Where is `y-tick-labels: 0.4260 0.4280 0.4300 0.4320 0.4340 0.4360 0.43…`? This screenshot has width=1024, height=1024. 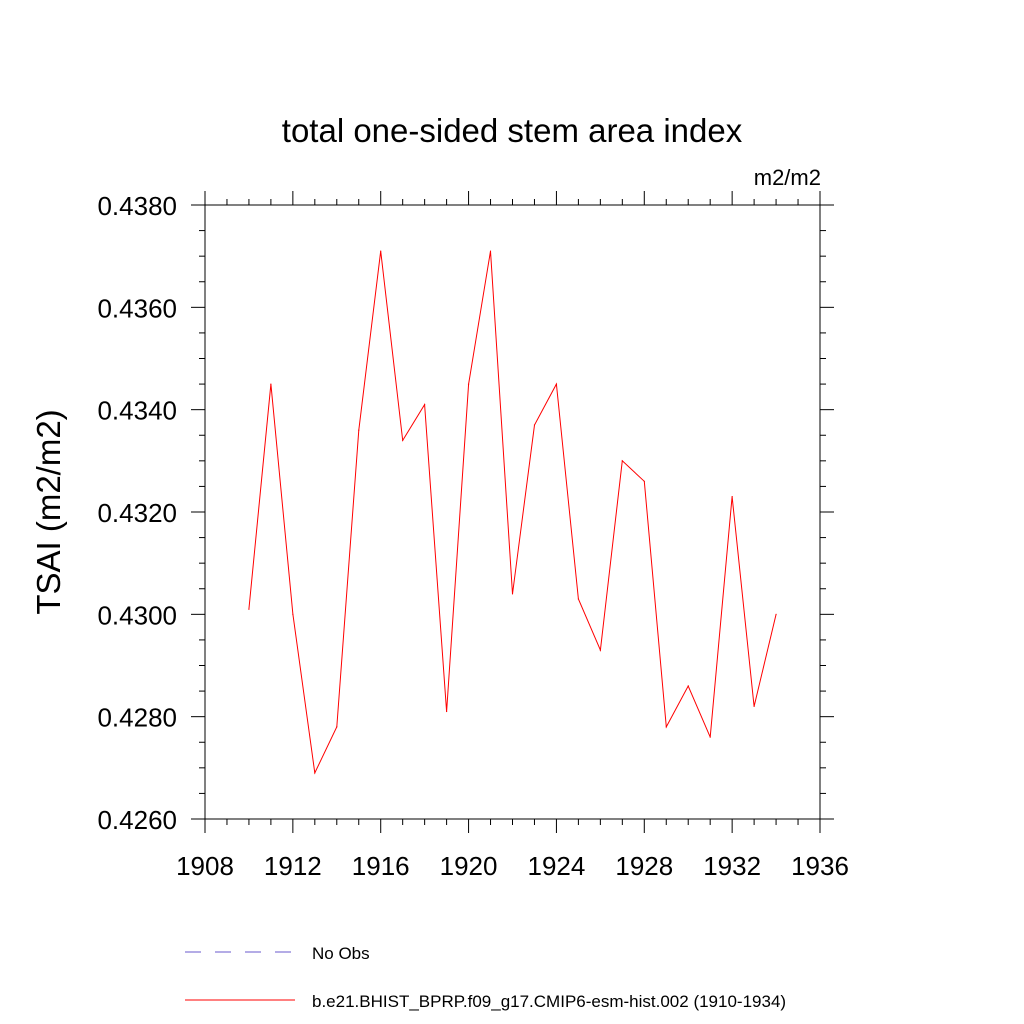
y-tick-labels: 0.4260 0.4280 0.4300 0.4320 0.4340 0.4360 0.43… is located at coordinates (137, 513).